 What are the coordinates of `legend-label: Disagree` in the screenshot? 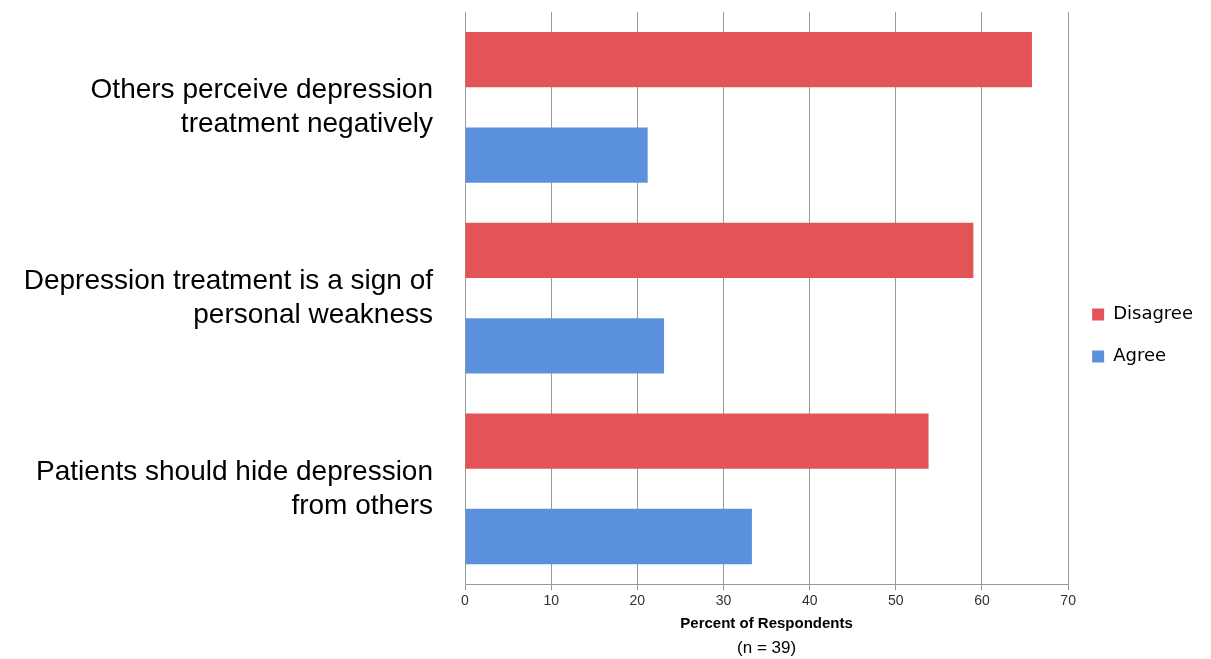 It's located at (1153, 313).